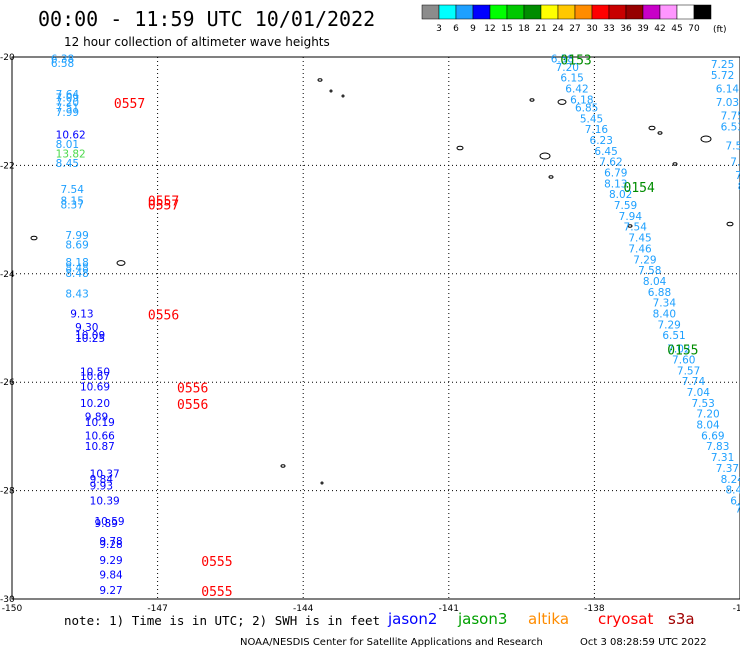 The width and height of the screenshot is (740, 650). I want to click on swh-value-label: 8.18, so click(76, 263).